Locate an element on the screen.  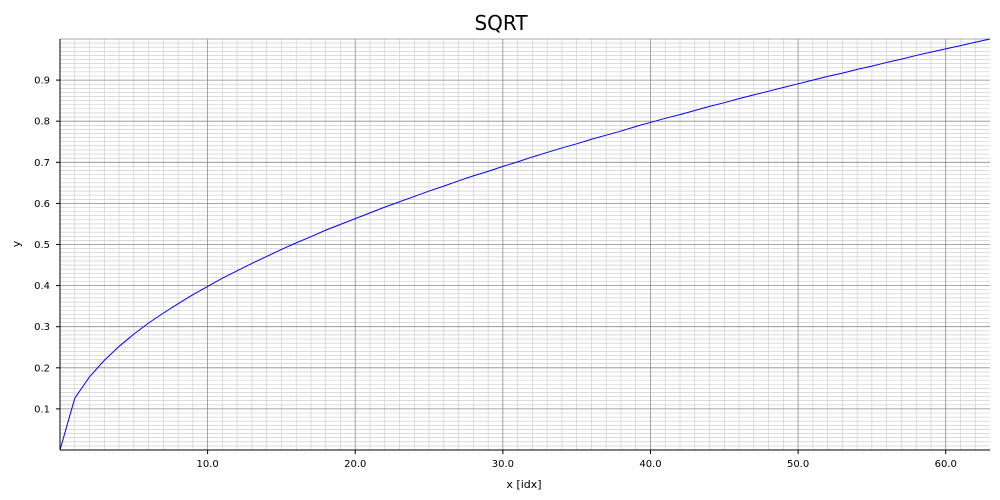
y-tick-label: 0.7 is located at coordinates (42, 163).